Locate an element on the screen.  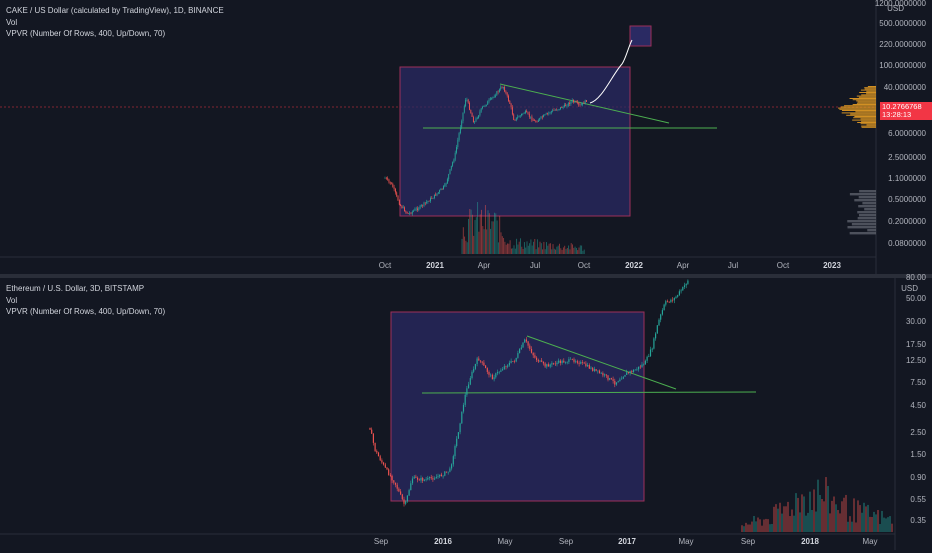
time-tick: Oct is located at coordinates (584, 265).